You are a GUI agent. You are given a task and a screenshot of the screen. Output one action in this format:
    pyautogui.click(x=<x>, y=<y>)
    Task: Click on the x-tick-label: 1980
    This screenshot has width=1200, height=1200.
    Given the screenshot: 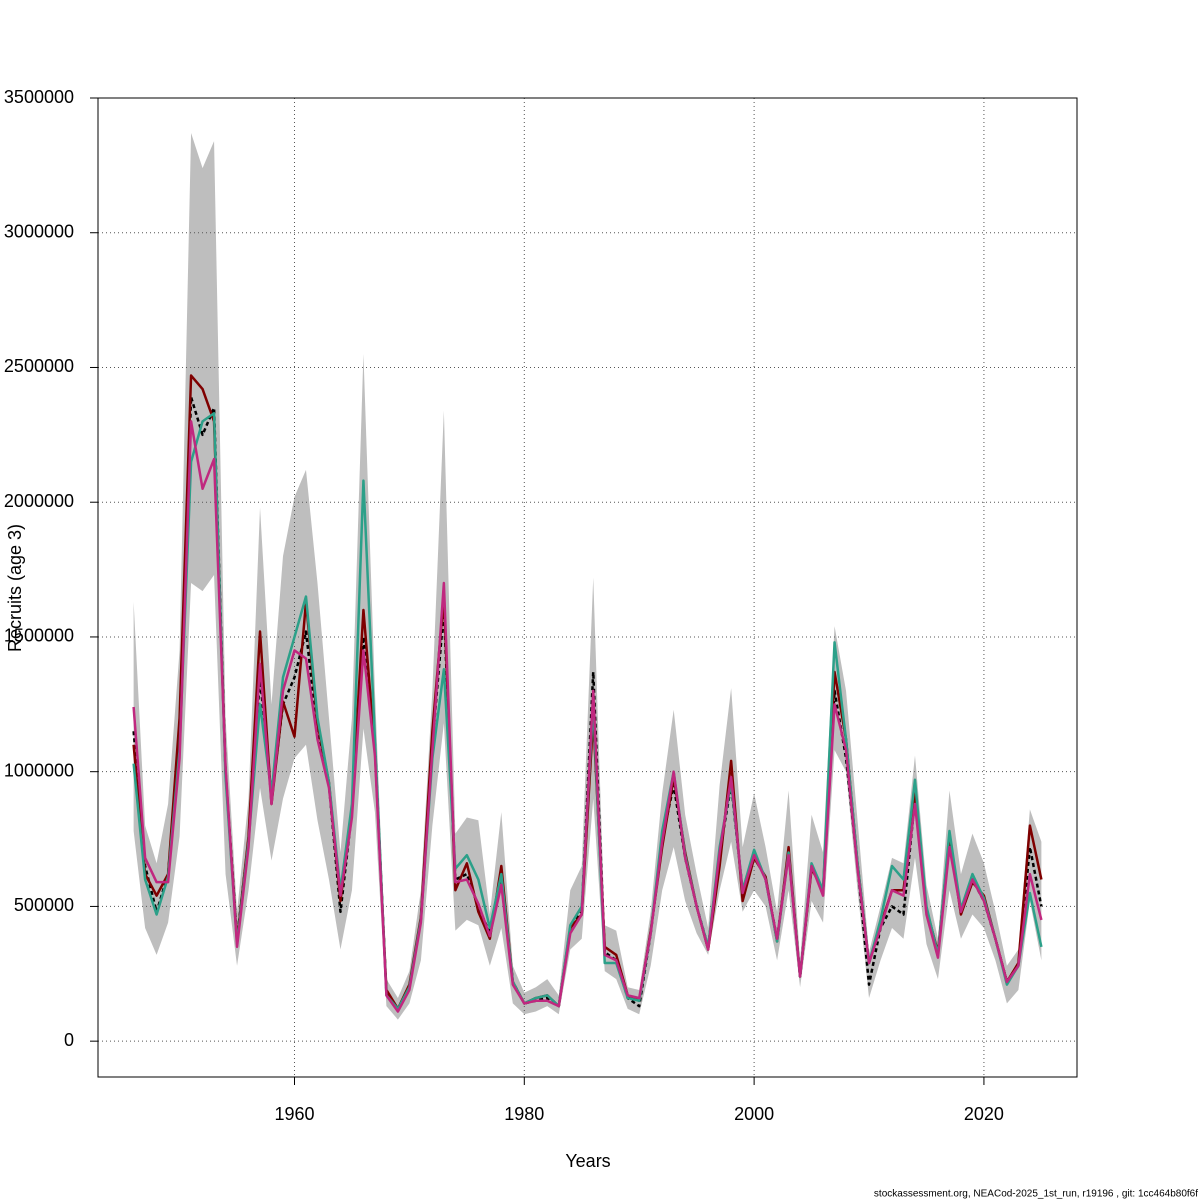 What is the action you would take?
    pyautogui.click(x=524, y=1114)
    